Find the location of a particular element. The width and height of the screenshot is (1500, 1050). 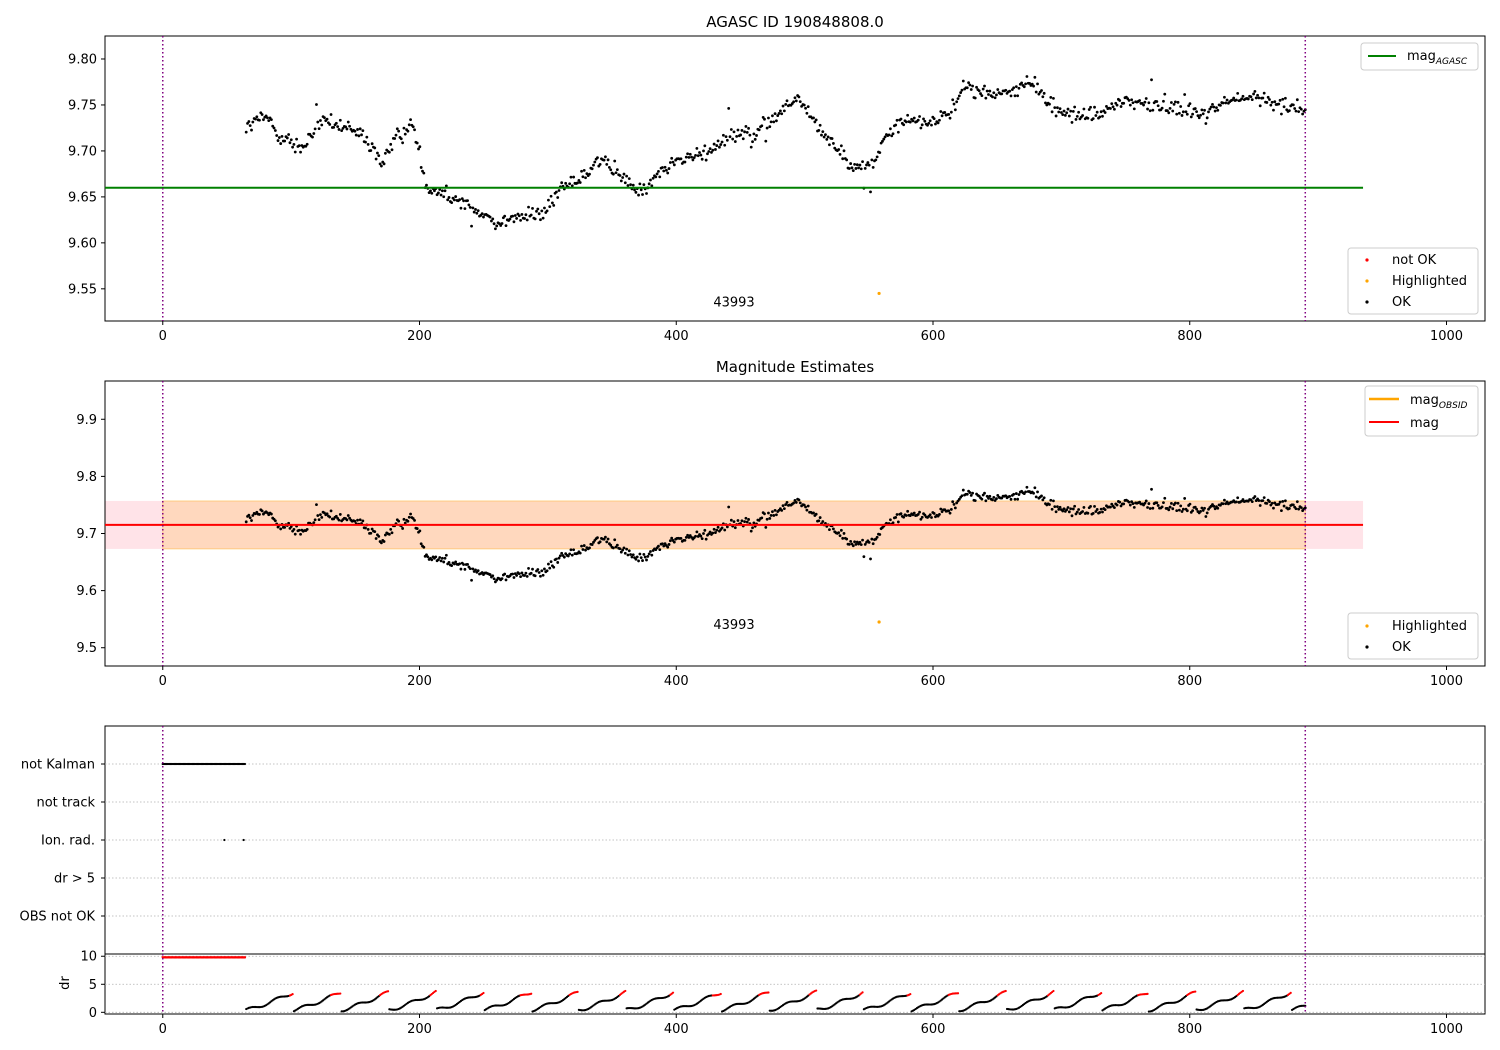

flag-row-label: OBS not OK is located at coordinates (58, 917).